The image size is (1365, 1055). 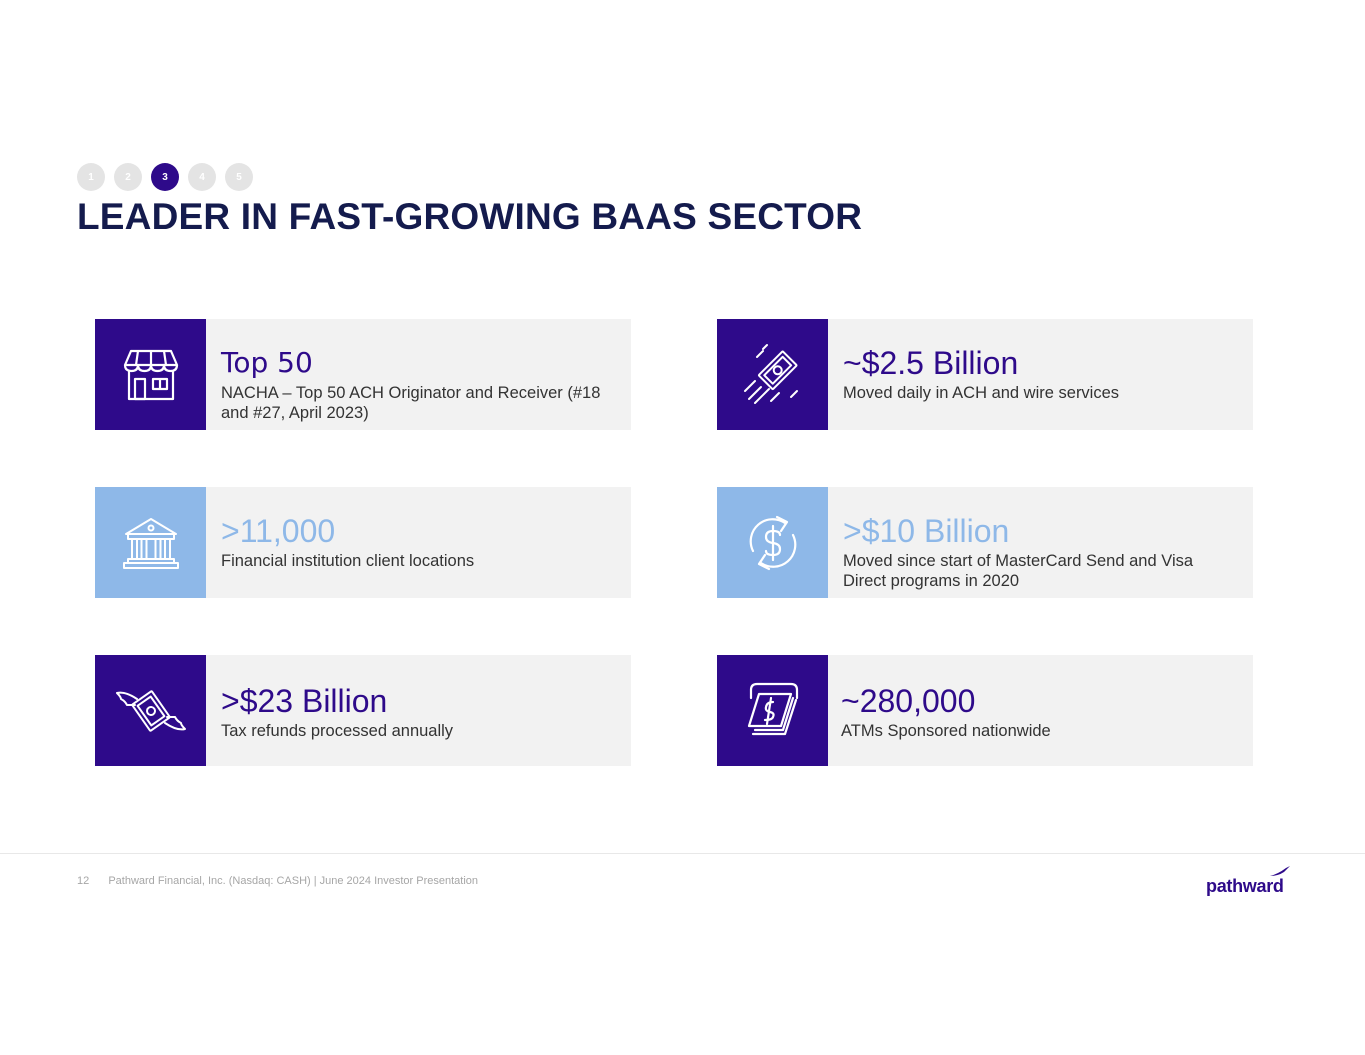 I want to click on stat-description: ATMs Sponsored nationwide, so click(x=946, y=731).